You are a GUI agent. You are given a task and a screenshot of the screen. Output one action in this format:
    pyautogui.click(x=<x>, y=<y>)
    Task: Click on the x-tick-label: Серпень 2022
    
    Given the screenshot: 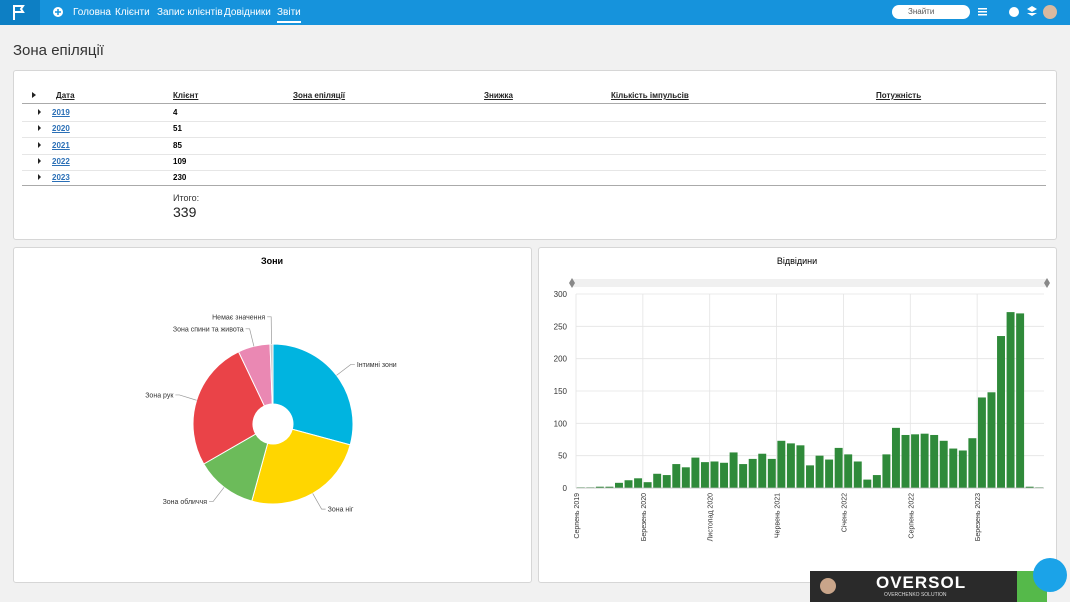 What is the action you would take?
    pyautogui.click(x=911, y=516)
    